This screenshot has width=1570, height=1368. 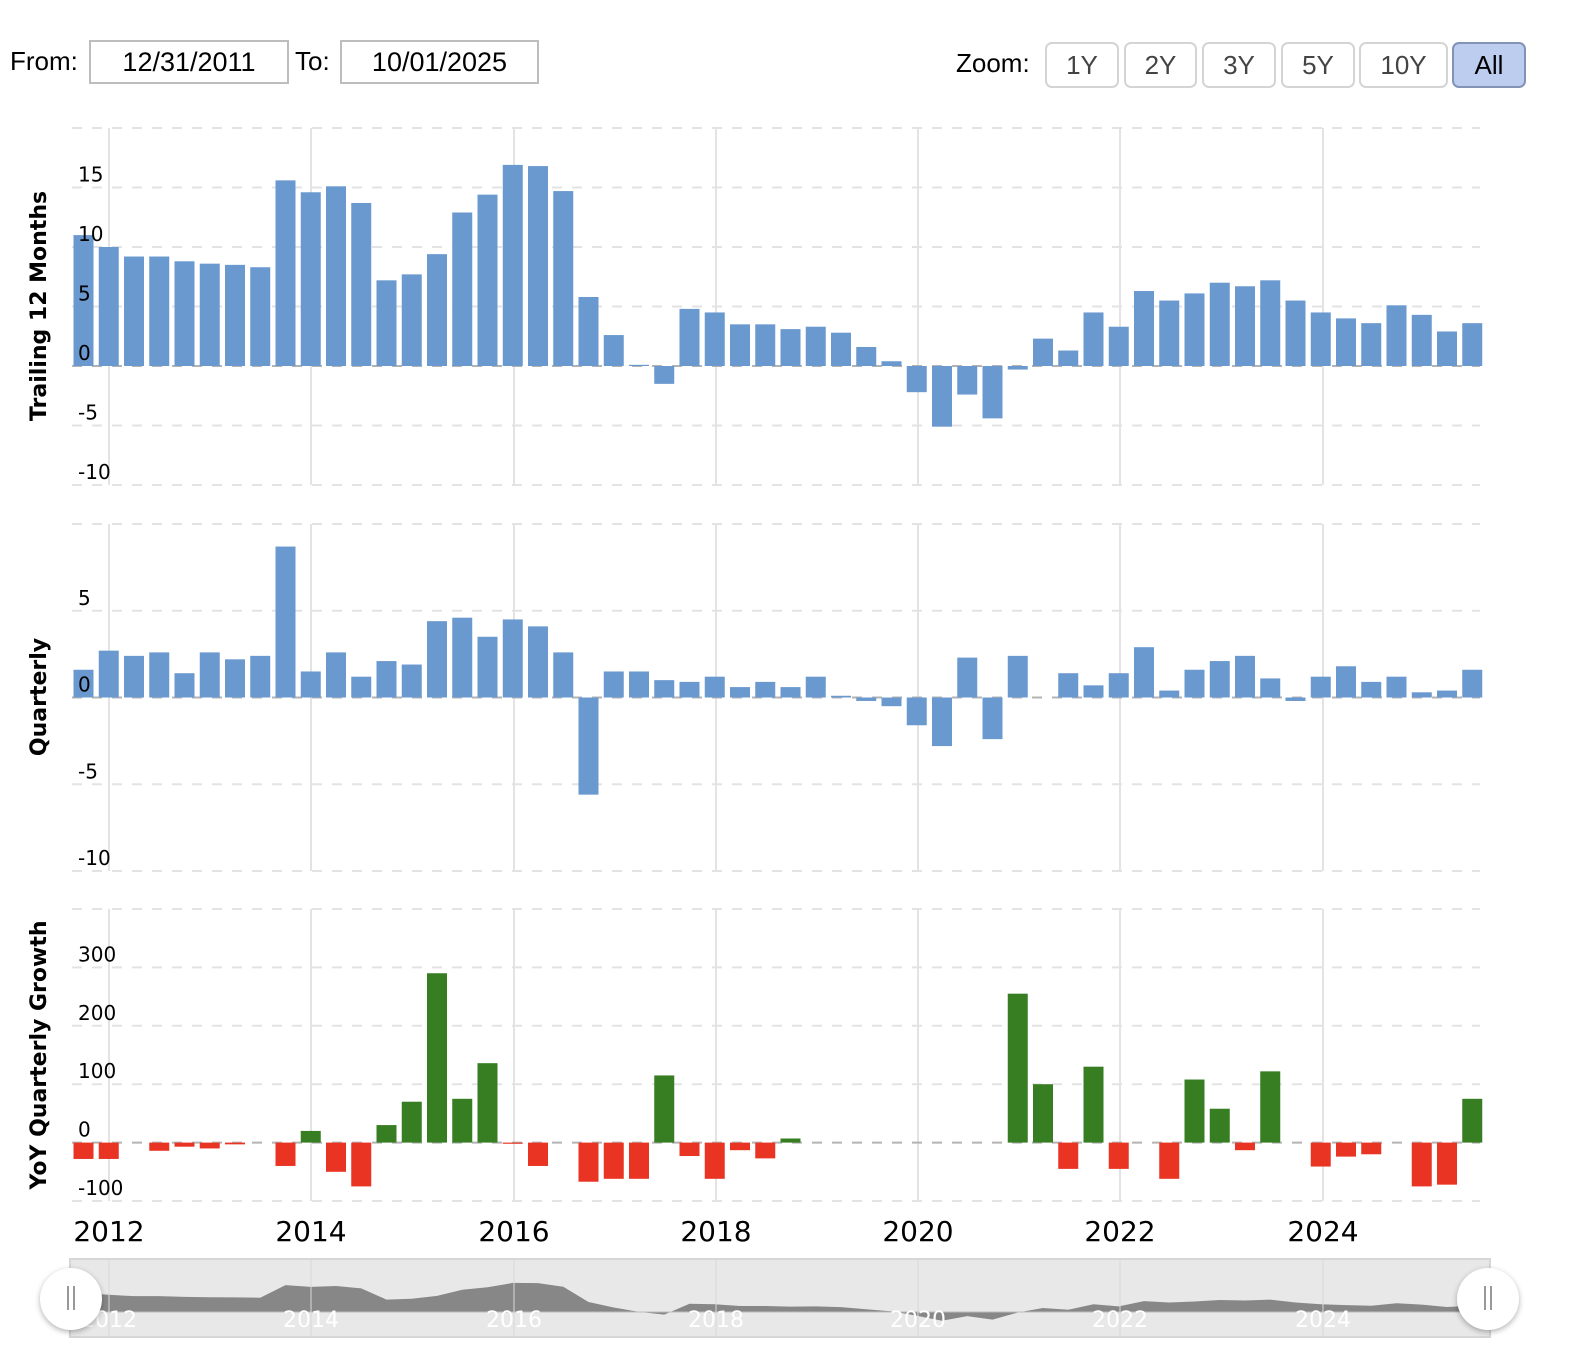 What do you see at coordinates (1403, 65) in the screenshot?
I see `zoom-10y-button: 10Y` at bounding box center [1403, 65].